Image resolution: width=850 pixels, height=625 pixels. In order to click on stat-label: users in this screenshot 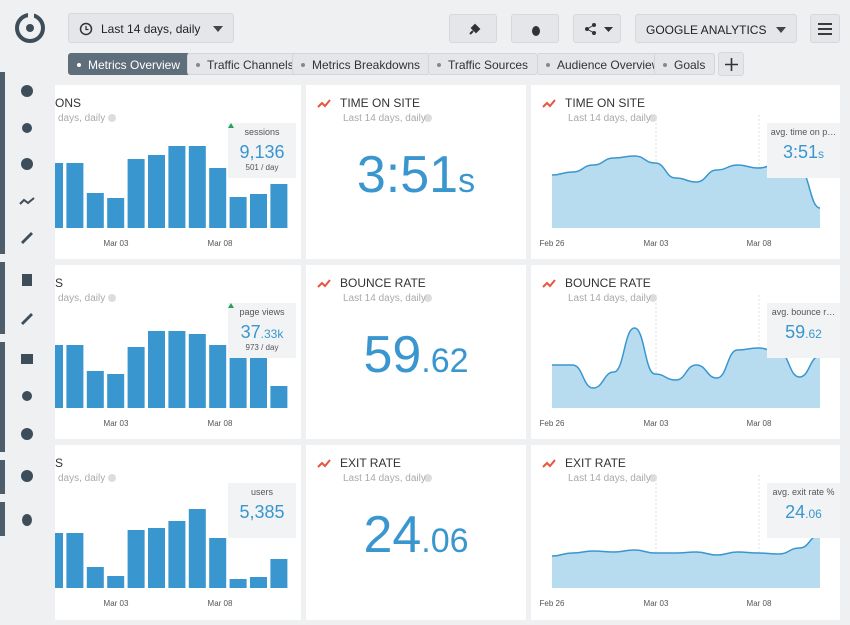, I will do `click(261, 492)`.